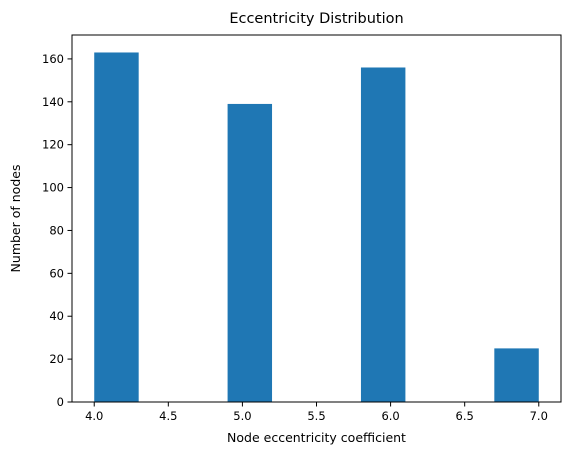 The image size is (571, 455). Describe the element at coordinates (53, 102) in the screenshot. I see `y-tick-label: 140` at that location.